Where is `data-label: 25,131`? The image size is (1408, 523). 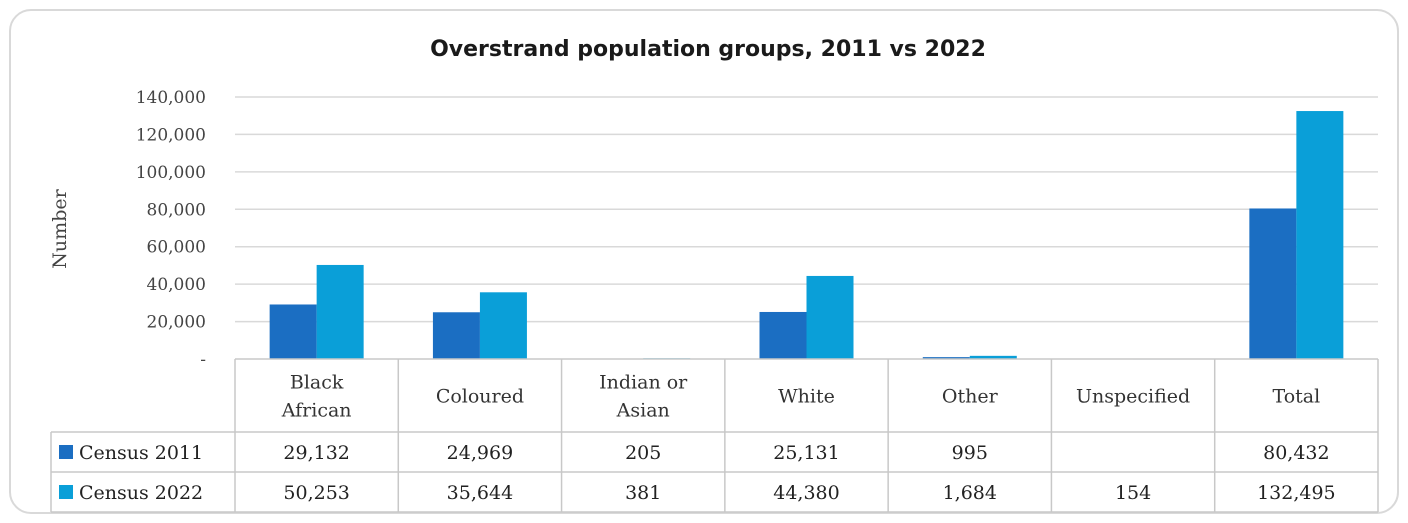 data-label: 25,131 is located at coordinates (806, 453).